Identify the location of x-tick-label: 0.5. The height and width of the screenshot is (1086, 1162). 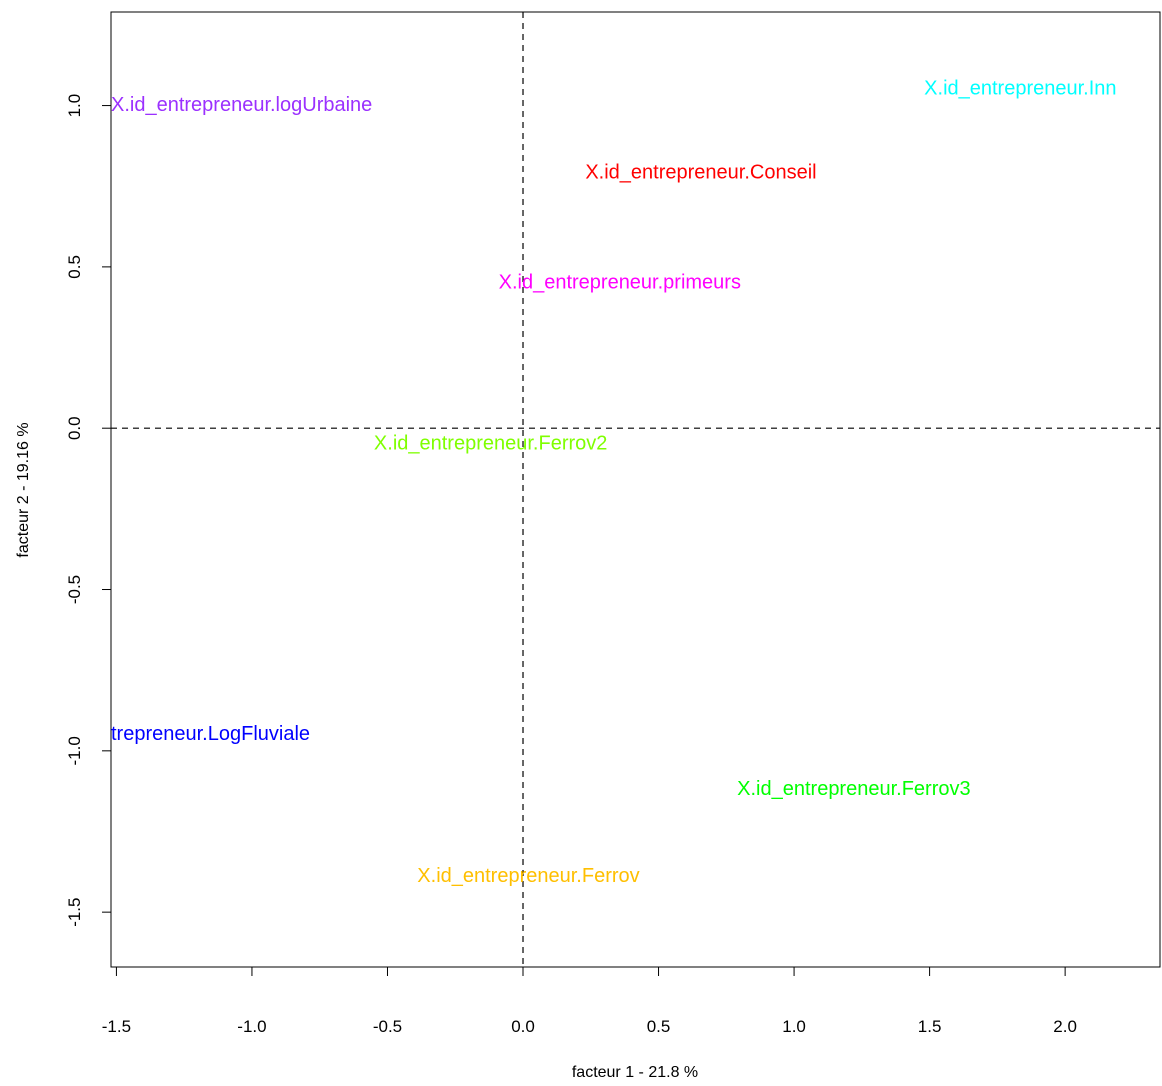
(659, 1026).